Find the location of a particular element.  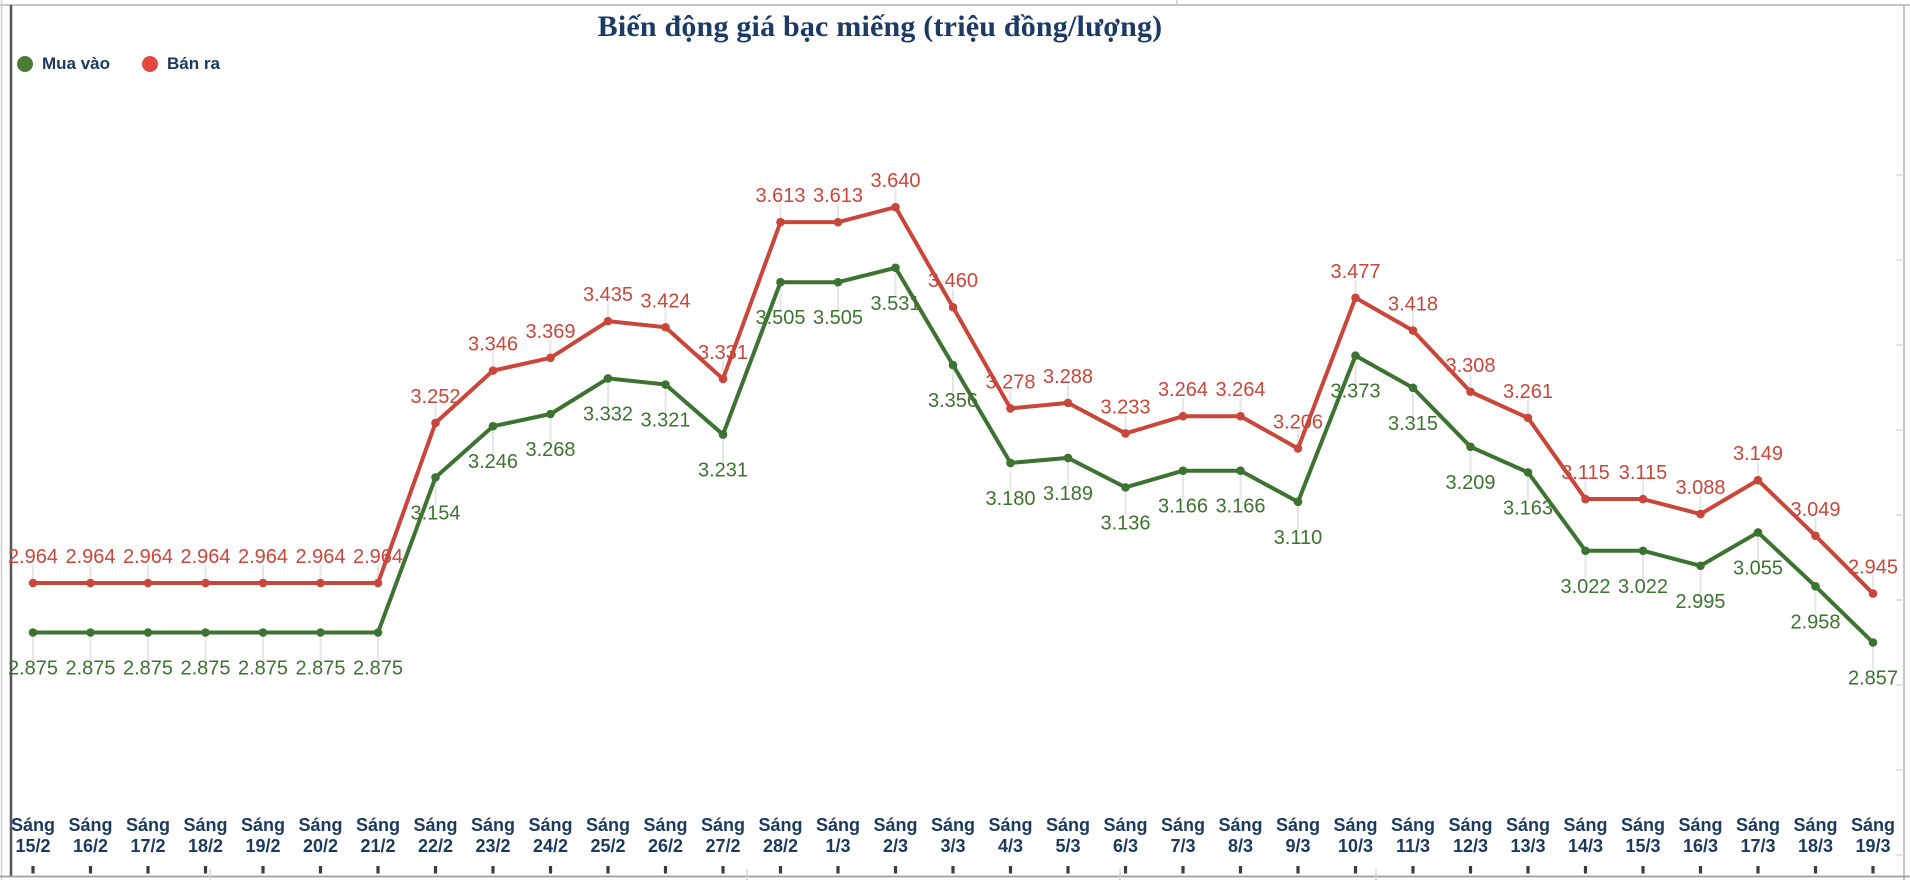

value-label-mua-vao: 2.958 is located at coordinates (1815, 622).